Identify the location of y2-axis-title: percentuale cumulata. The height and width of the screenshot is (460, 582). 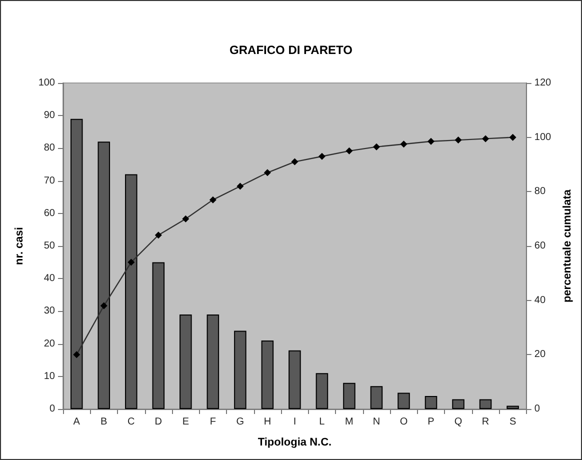
(568, 245).